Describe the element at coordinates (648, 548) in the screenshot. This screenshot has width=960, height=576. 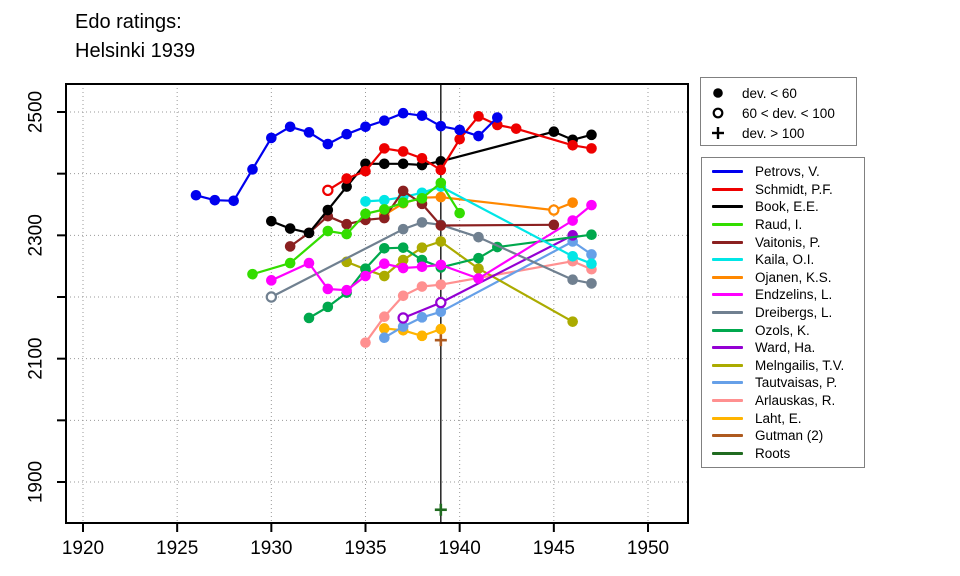
I see `x-tick-label-1950: 1950` at that location.